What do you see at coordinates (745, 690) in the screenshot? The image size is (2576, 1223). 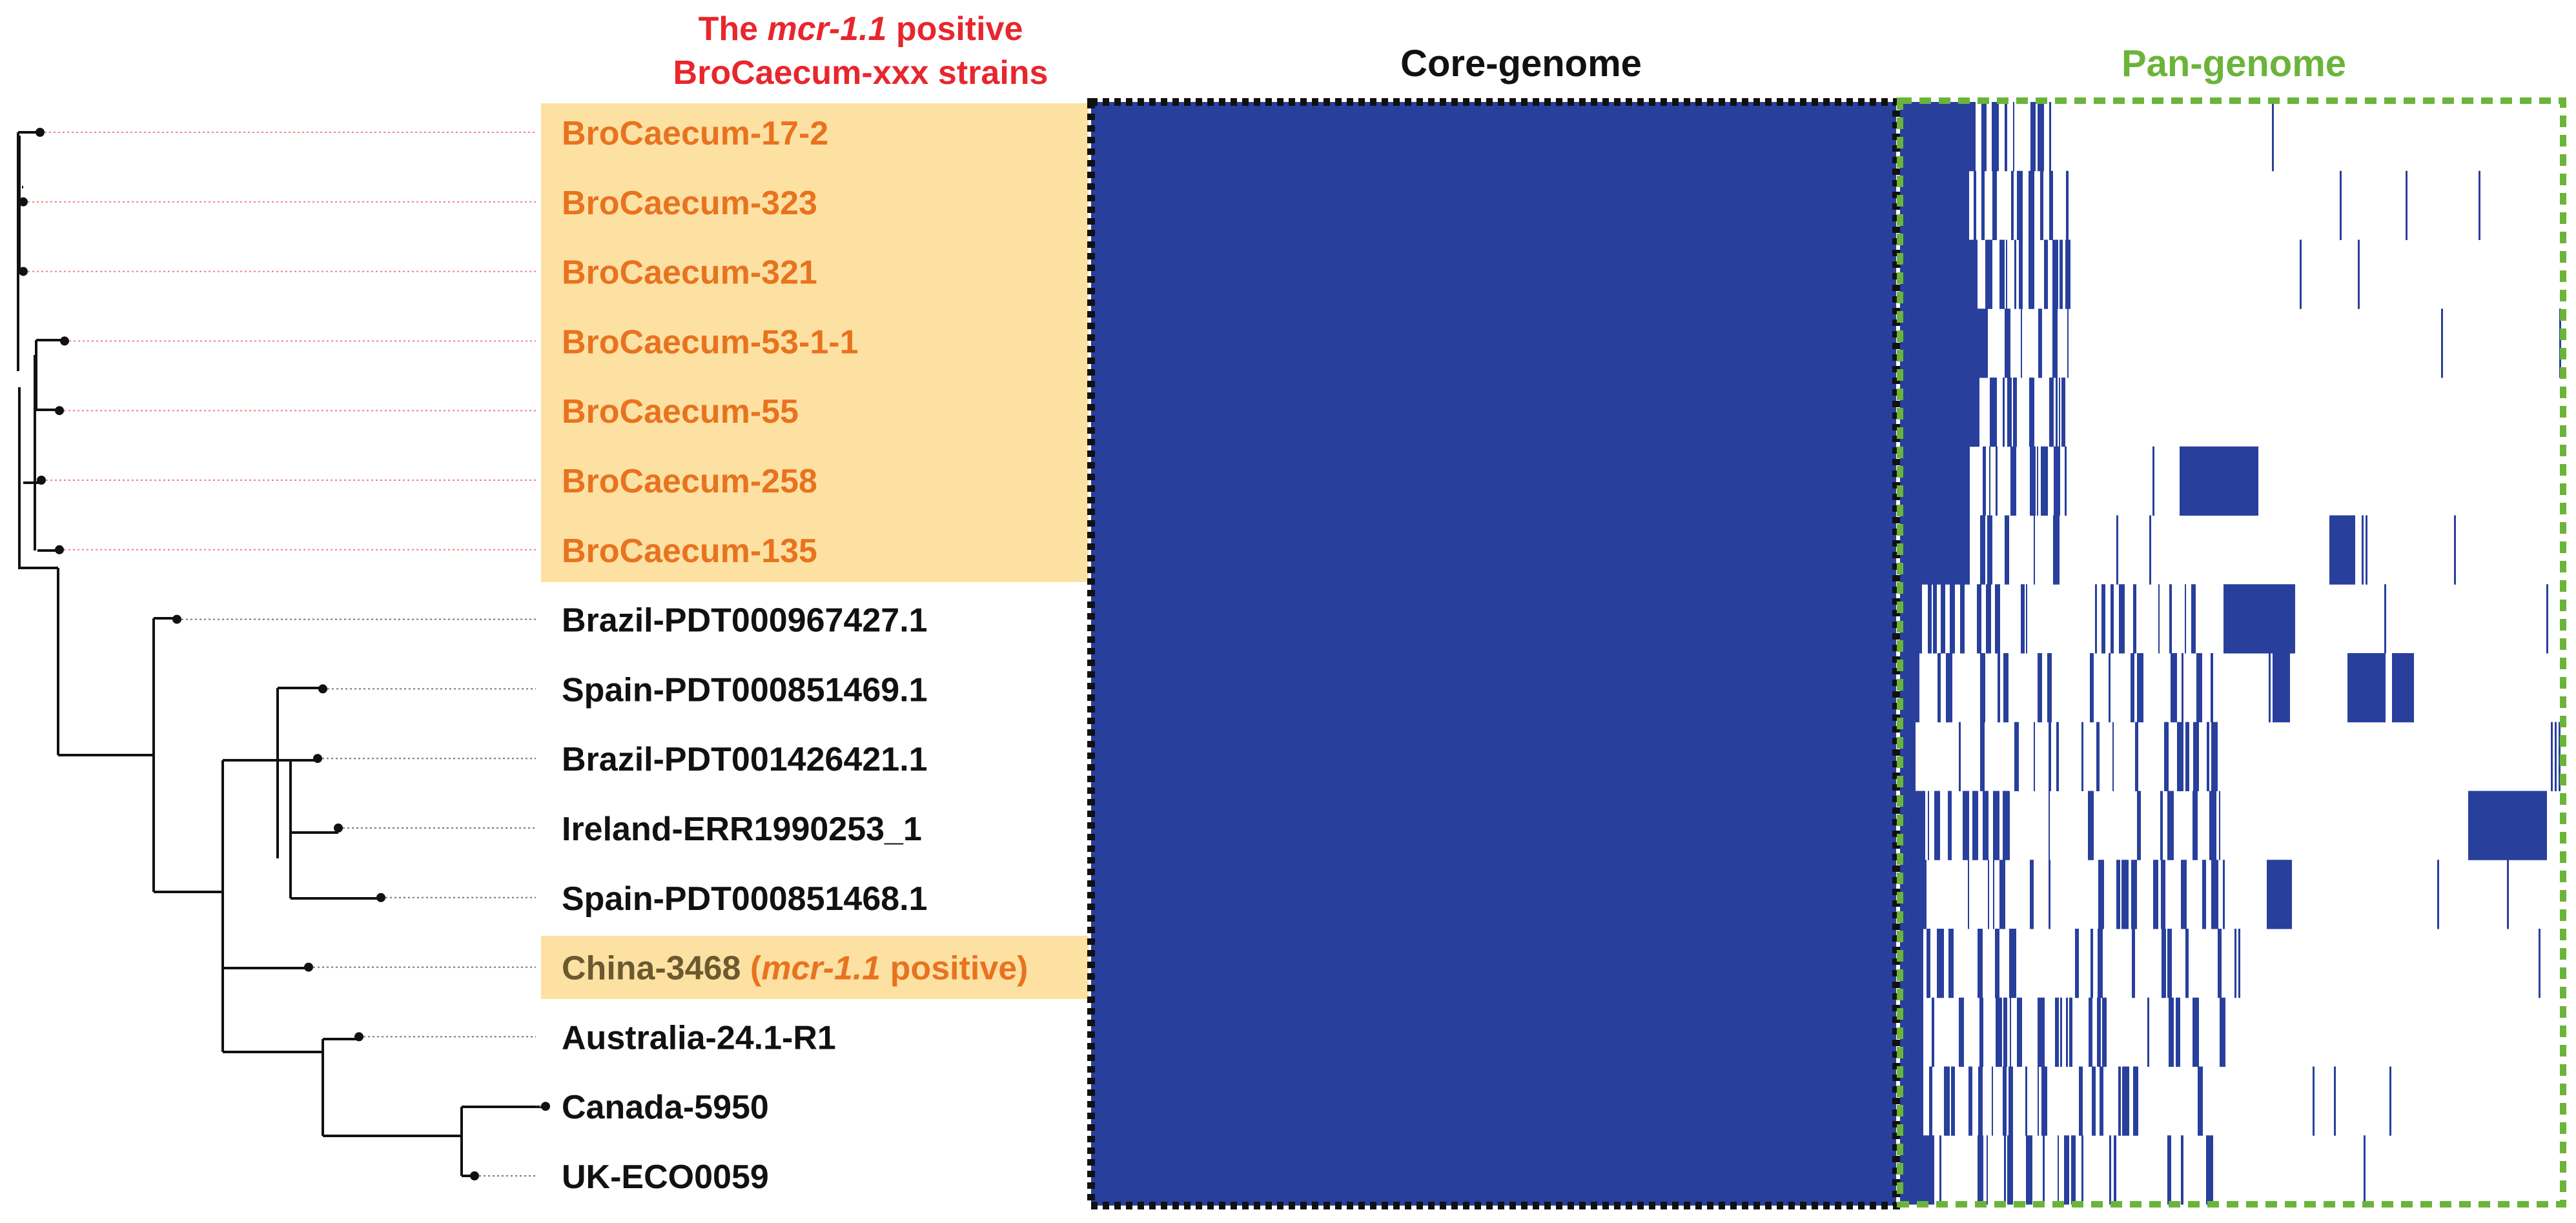 I see `strain-label-8: Spain-PDT000851469.1` at bounding box center [745, 690].